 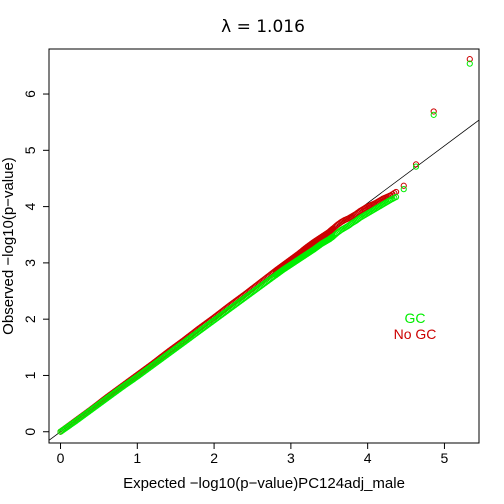 I want to click on chart-title: λ = 1.016, so click(x=263, y=27).